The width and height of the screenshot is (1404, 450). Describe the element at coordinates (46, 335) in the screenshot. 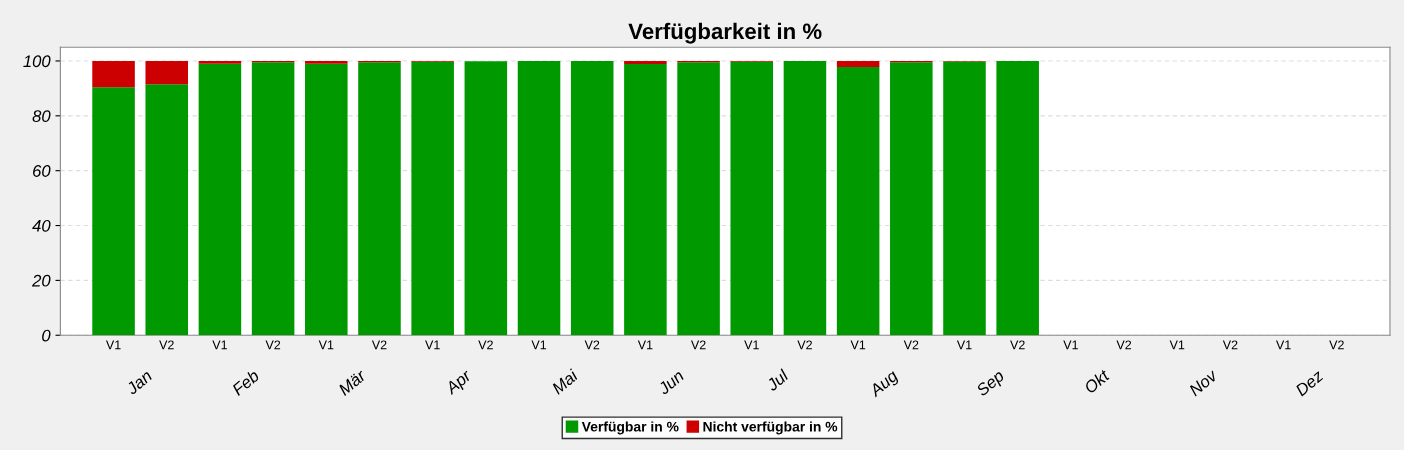

I see `y-tick-label: 0` at that location.